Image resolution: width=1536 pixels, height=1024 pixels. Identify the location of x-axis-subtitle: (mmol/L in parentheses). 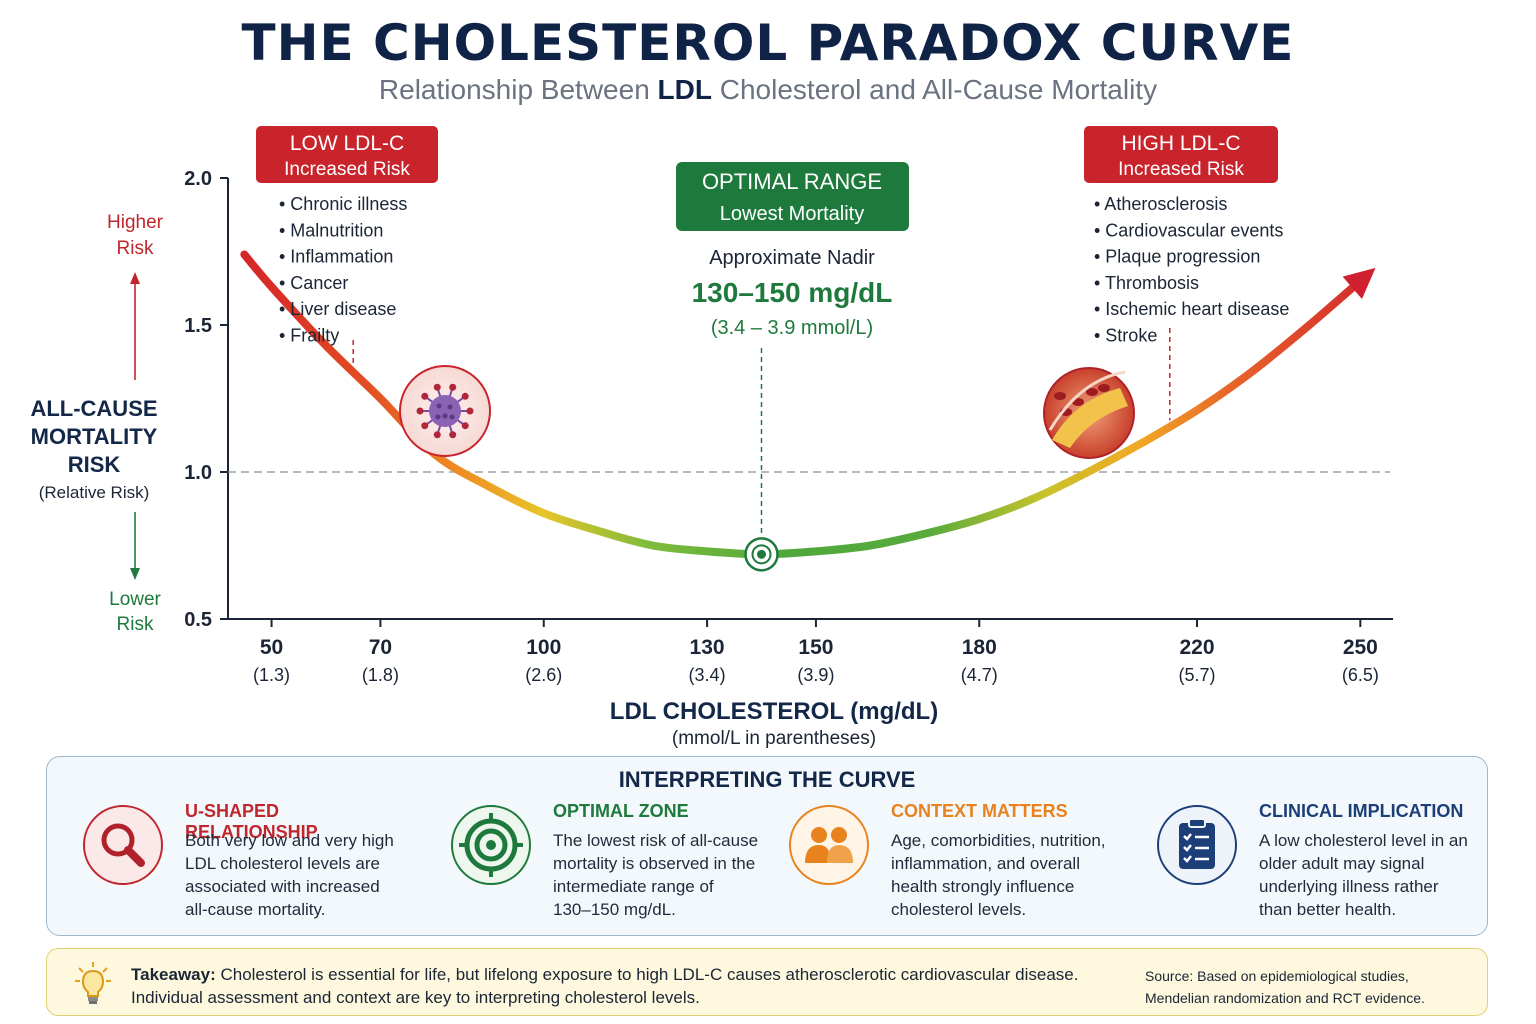
(774, 738).